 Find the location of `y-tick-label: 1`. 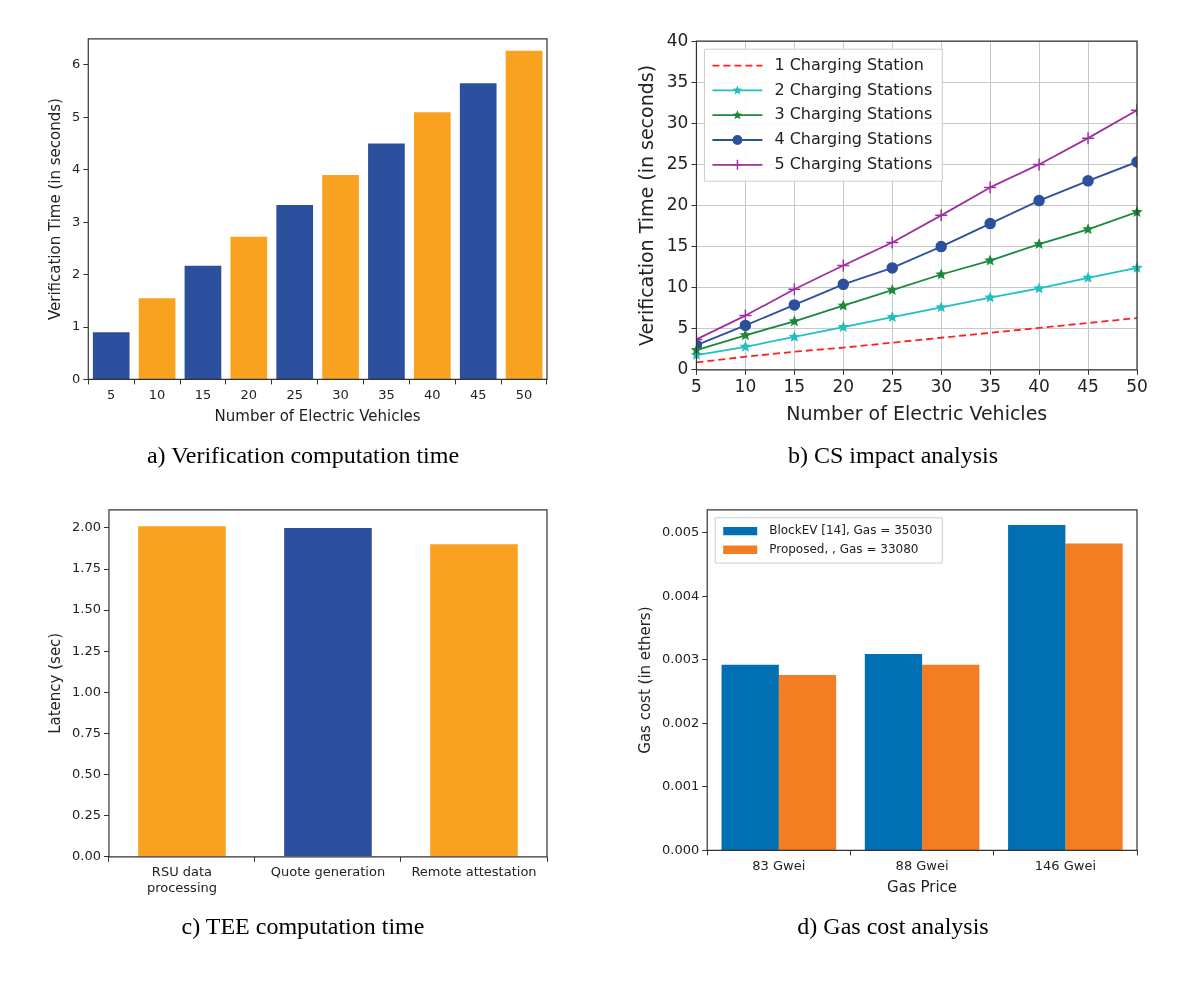

y-tick-label: 1 is located at coordinates (76, 326).